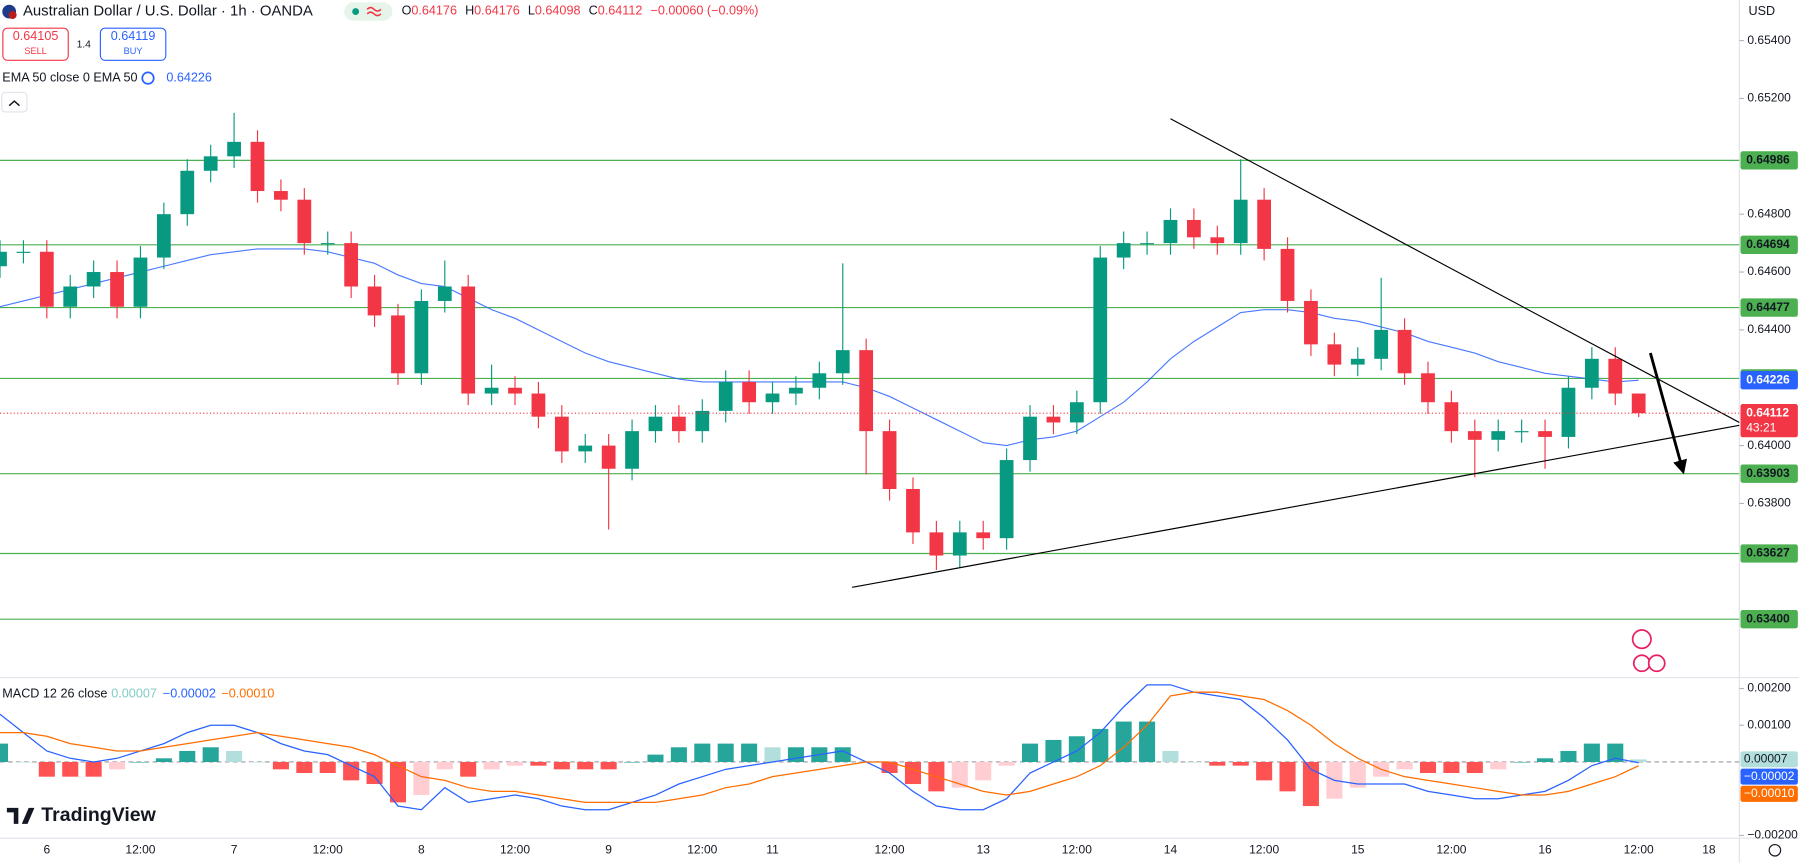 This screenshot has width=1799, height=863. I want to click on countdown: 43:21, so click(1761, 427).